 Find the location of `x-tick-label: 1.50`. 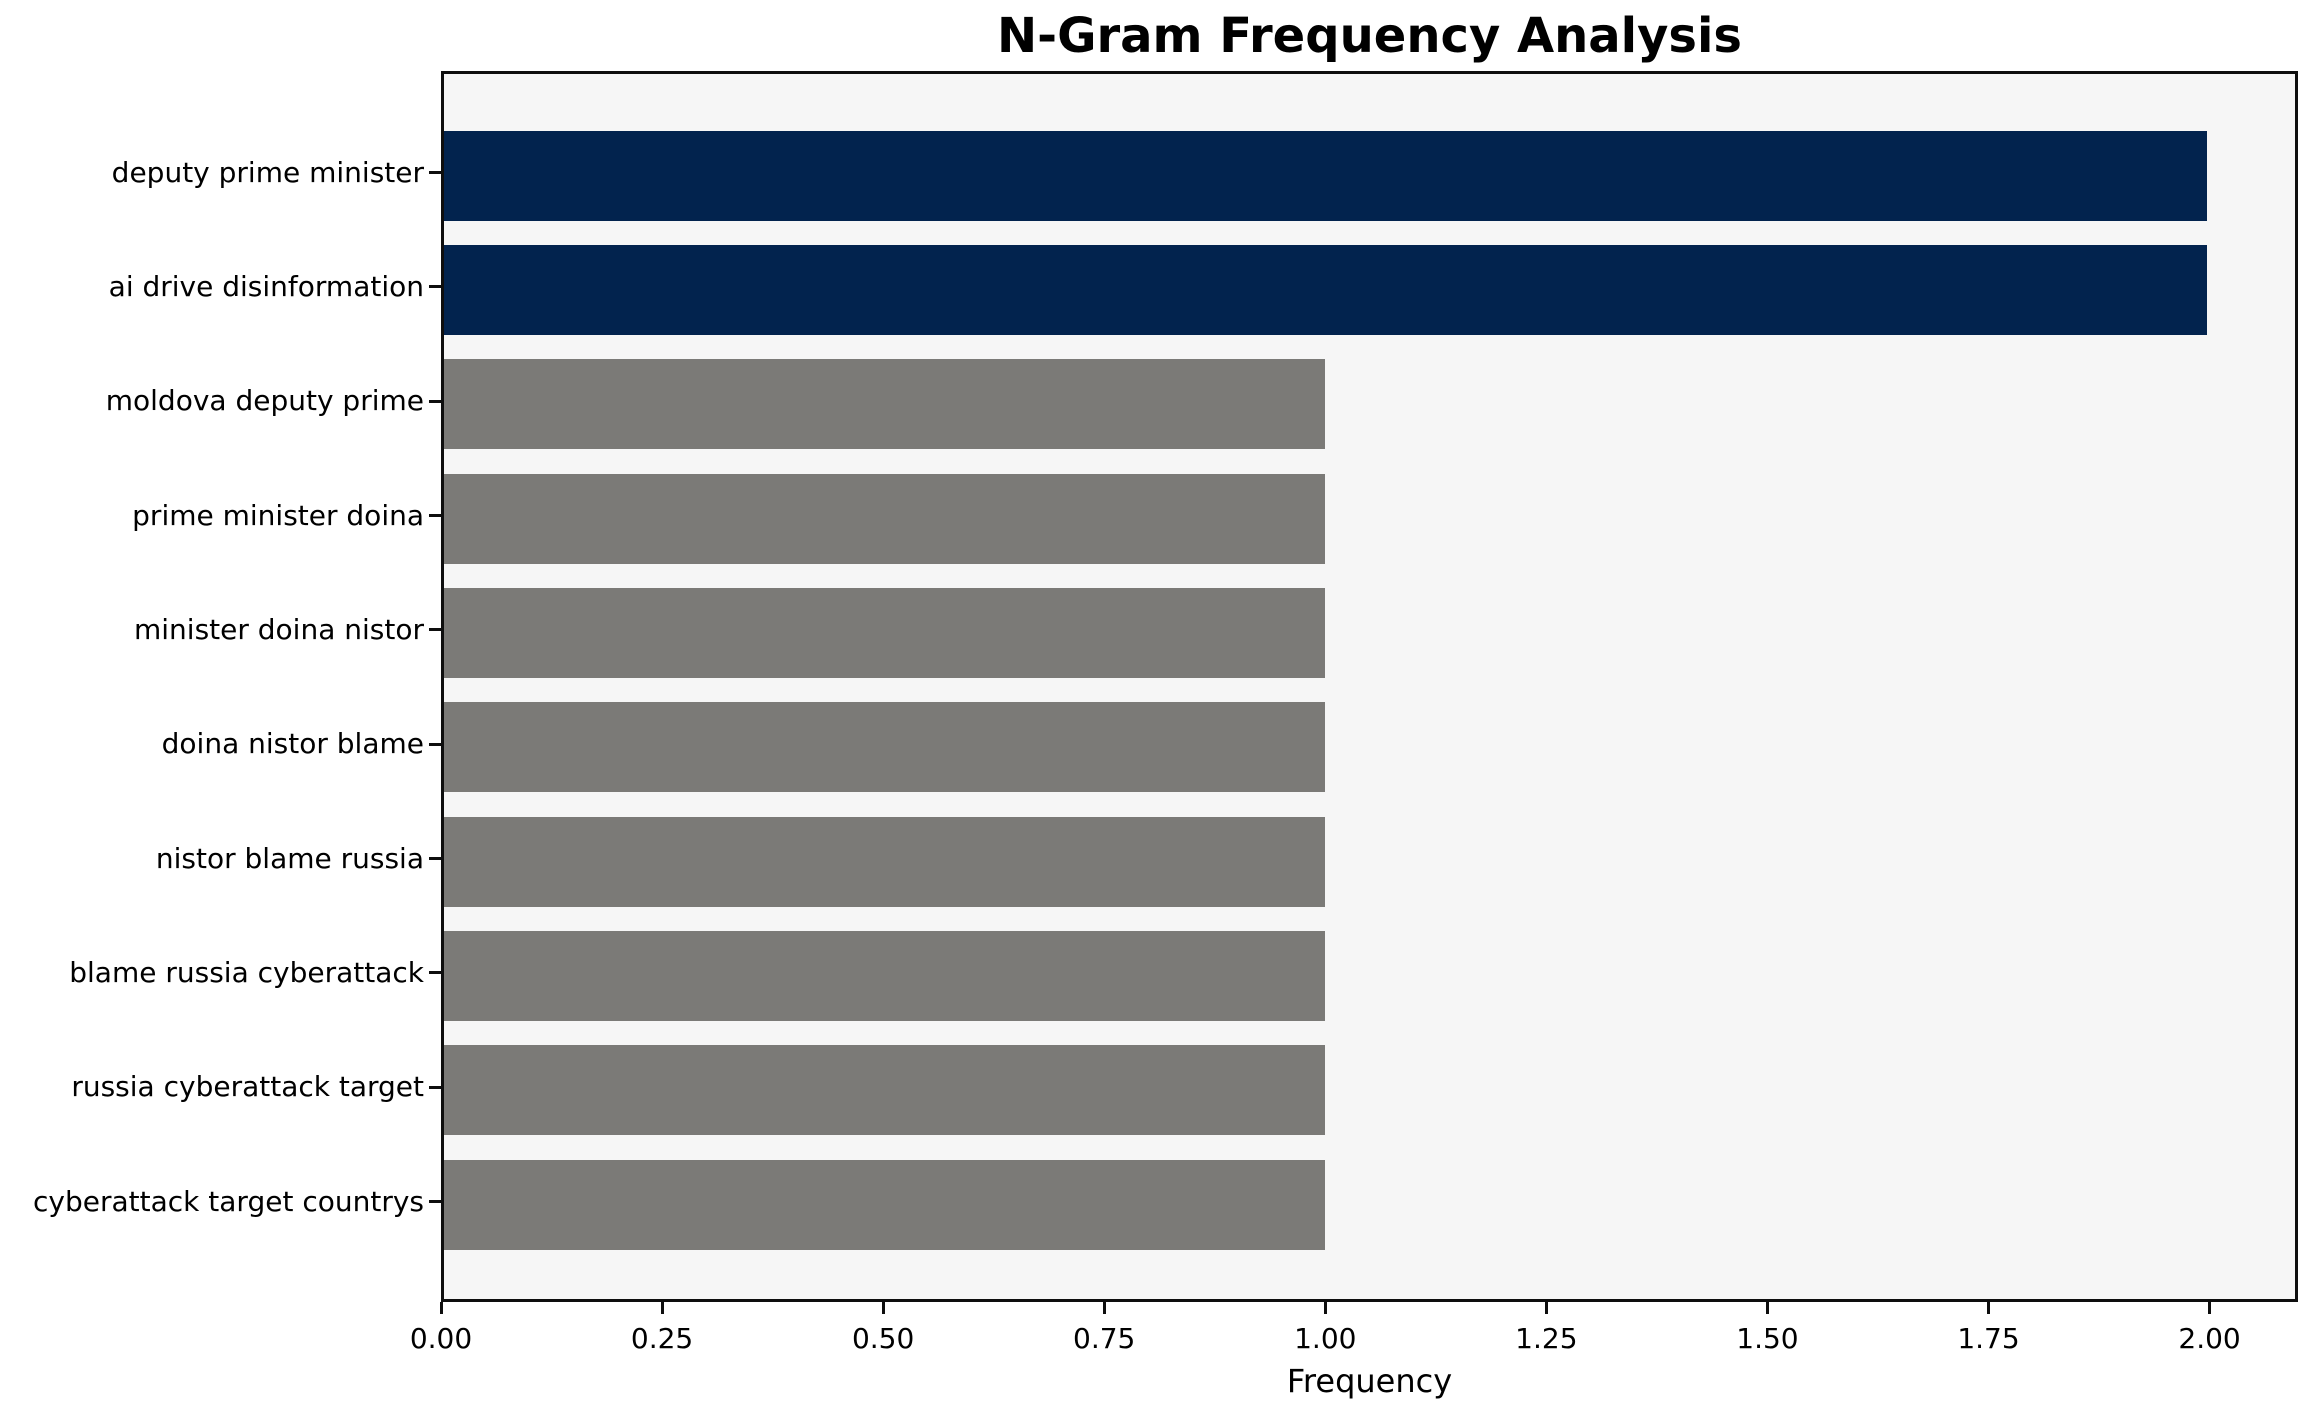

x-tick-label: 1.50 is located at coordinates (1767, 1338).